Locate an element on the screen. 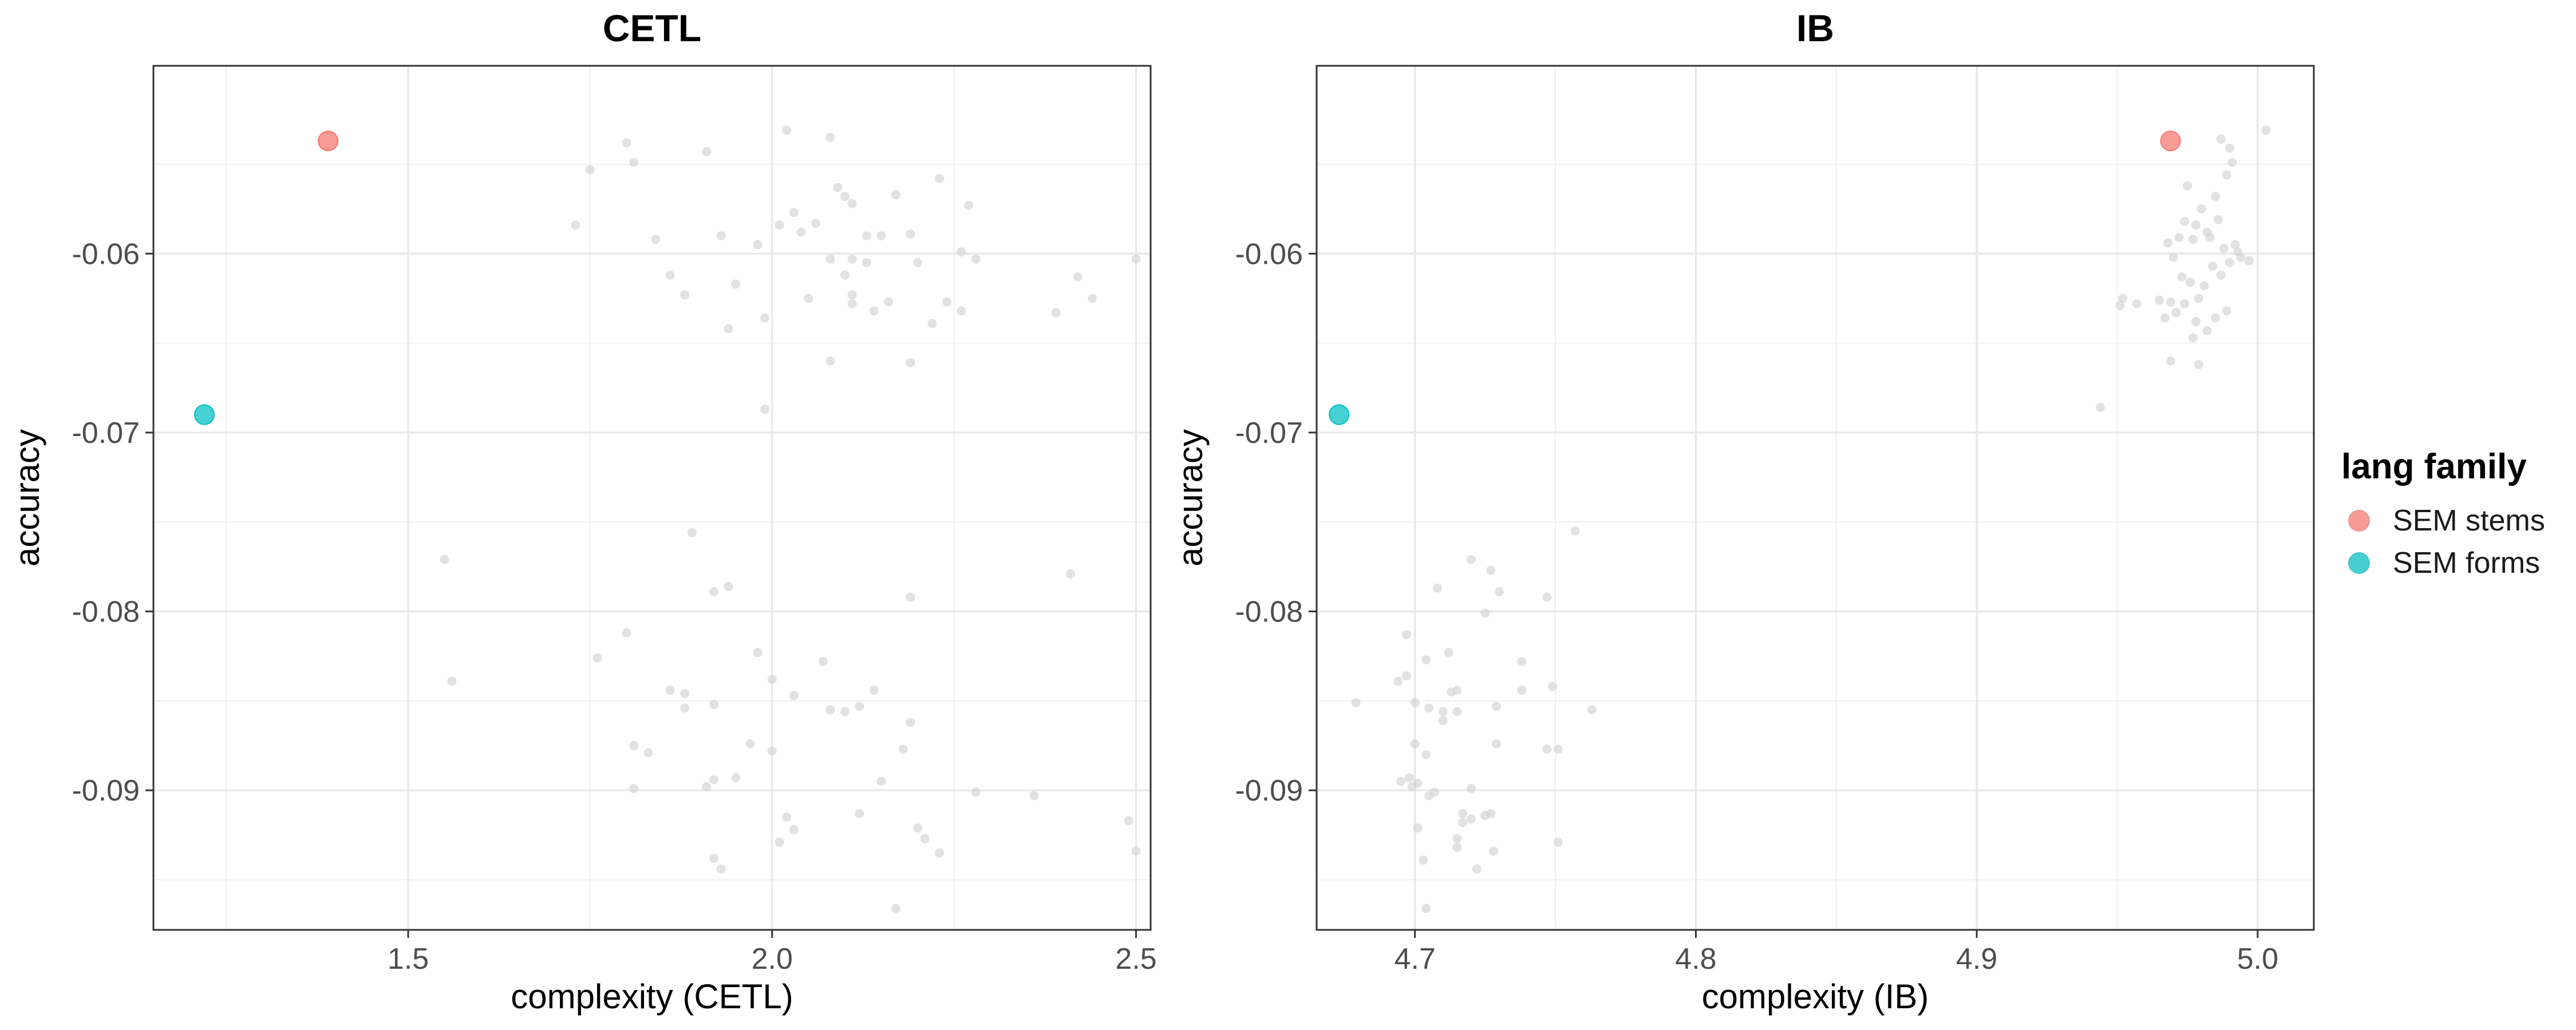  x-tick-label: 5.0 is located at coordinates (2257, 959).